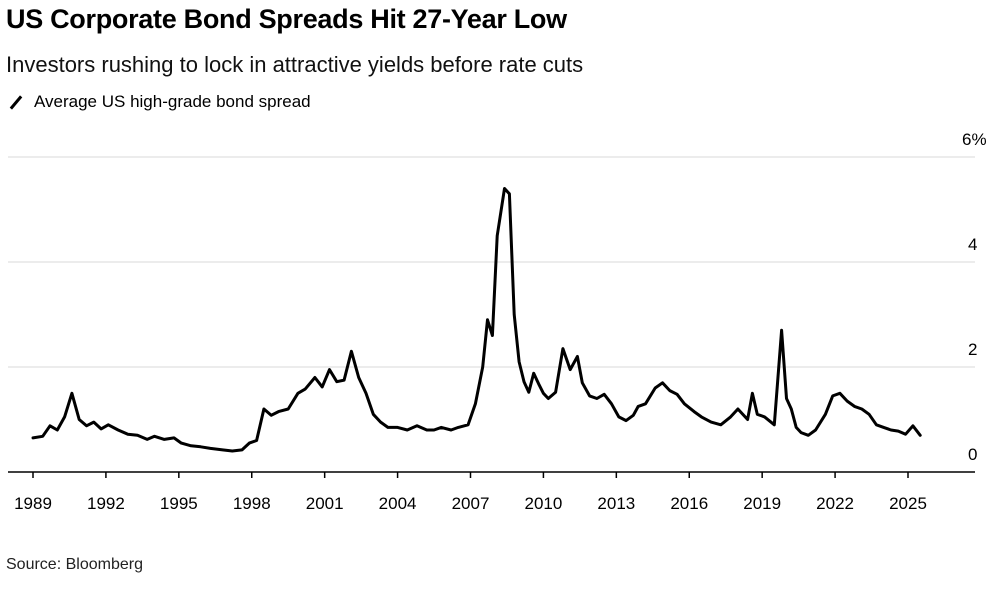  What do you see at coordinates (544, 503) in the screenshot?
I see `x-tick-label: 2010` at bounding box center [544, 503].